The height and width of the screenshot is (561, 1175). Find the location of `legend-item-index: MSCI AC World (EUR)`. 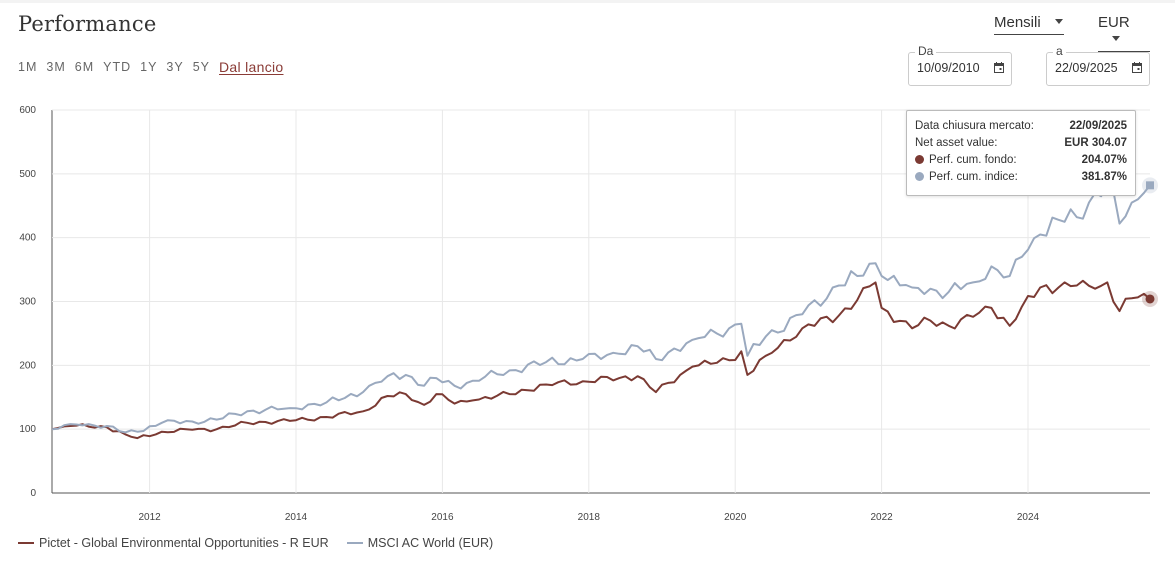

legend-item-index: MSCI AC World (EUR) is located at coordinates (420, 543).